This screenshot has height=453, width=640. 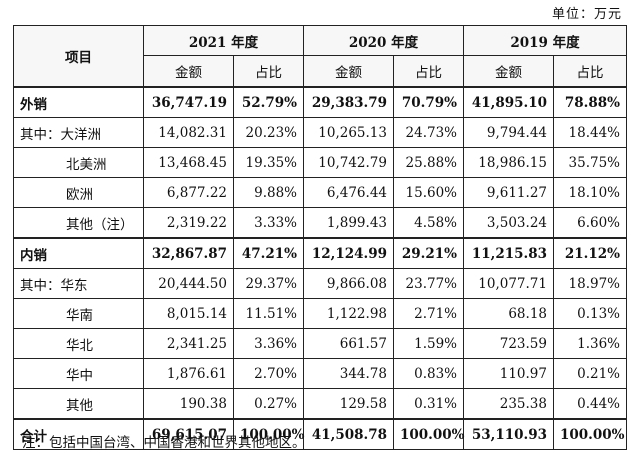 What do you see at coordinates (188, 132) in the screenshot?
I see `amount-cell: 14,082.31` at bounding box center [188, 132].